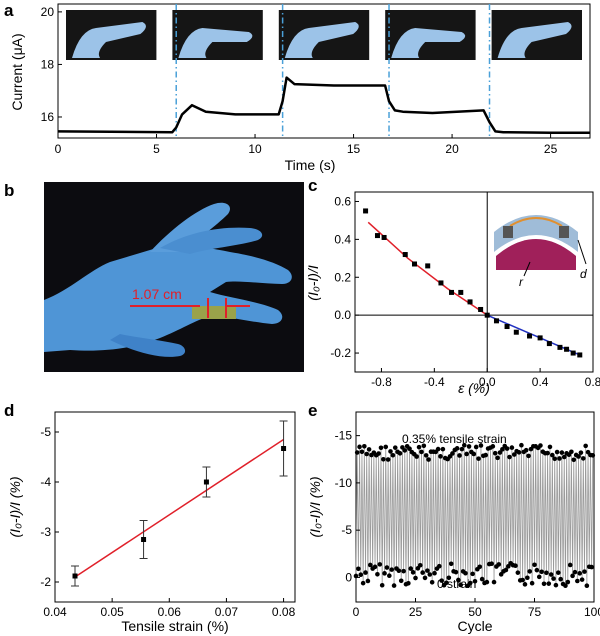 The width and height of the screenshot is (600, 636). Describe the element at coordinates (521, 282) in the screenshot. I see `inset-label-r: r` at that location.